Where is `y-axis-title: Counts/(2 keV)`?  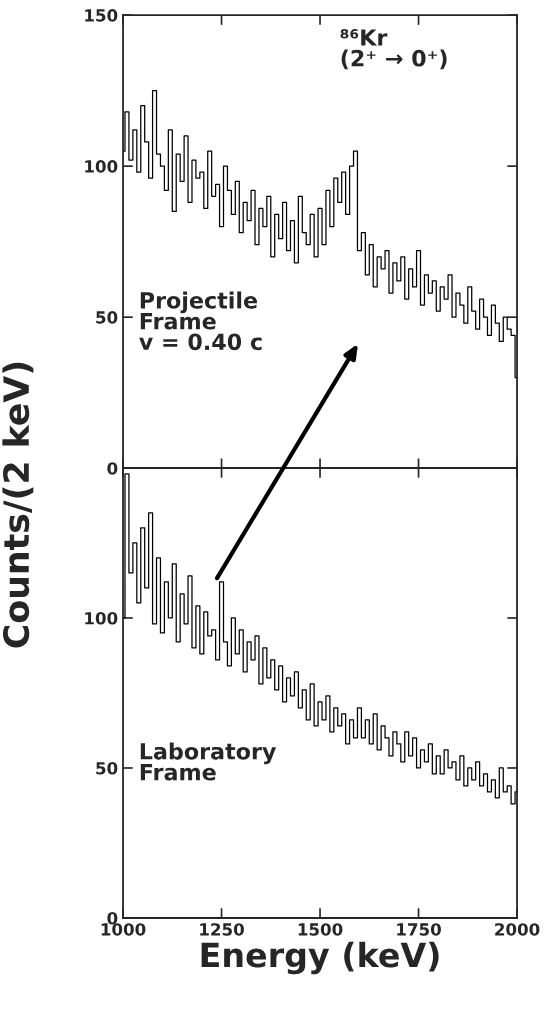
y-axis-title: Counts/(2 keV) is located at coordinates (18, 505).